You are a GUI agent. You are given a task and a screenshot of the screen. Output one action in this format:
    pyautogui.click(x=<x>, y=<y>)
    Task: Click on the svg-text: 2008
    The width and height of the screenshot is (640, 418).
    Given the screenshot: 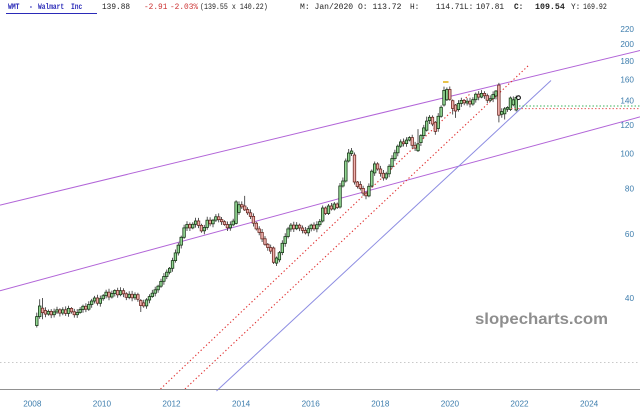 What is the action you would take?
    pyautogui.click(x=32, y=404)
    